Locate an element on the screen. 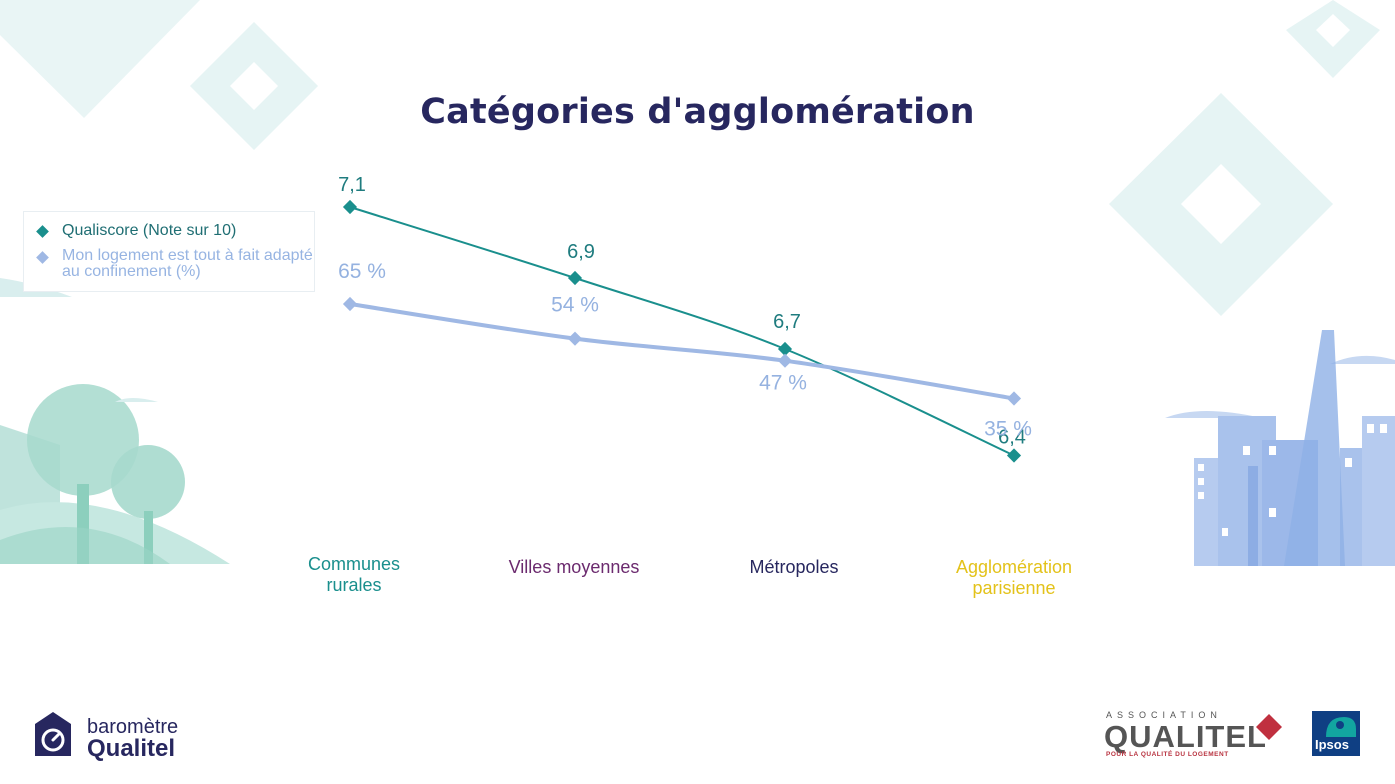  data-label-s1-3: 35 % is located at coordinates (1008, 429).